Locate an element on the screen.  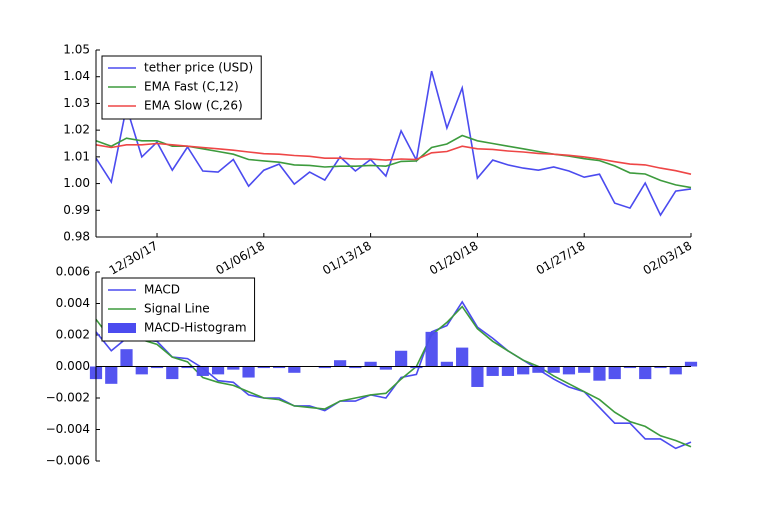
y-tick-label: 1.04 is located at coordinates (76, 76).